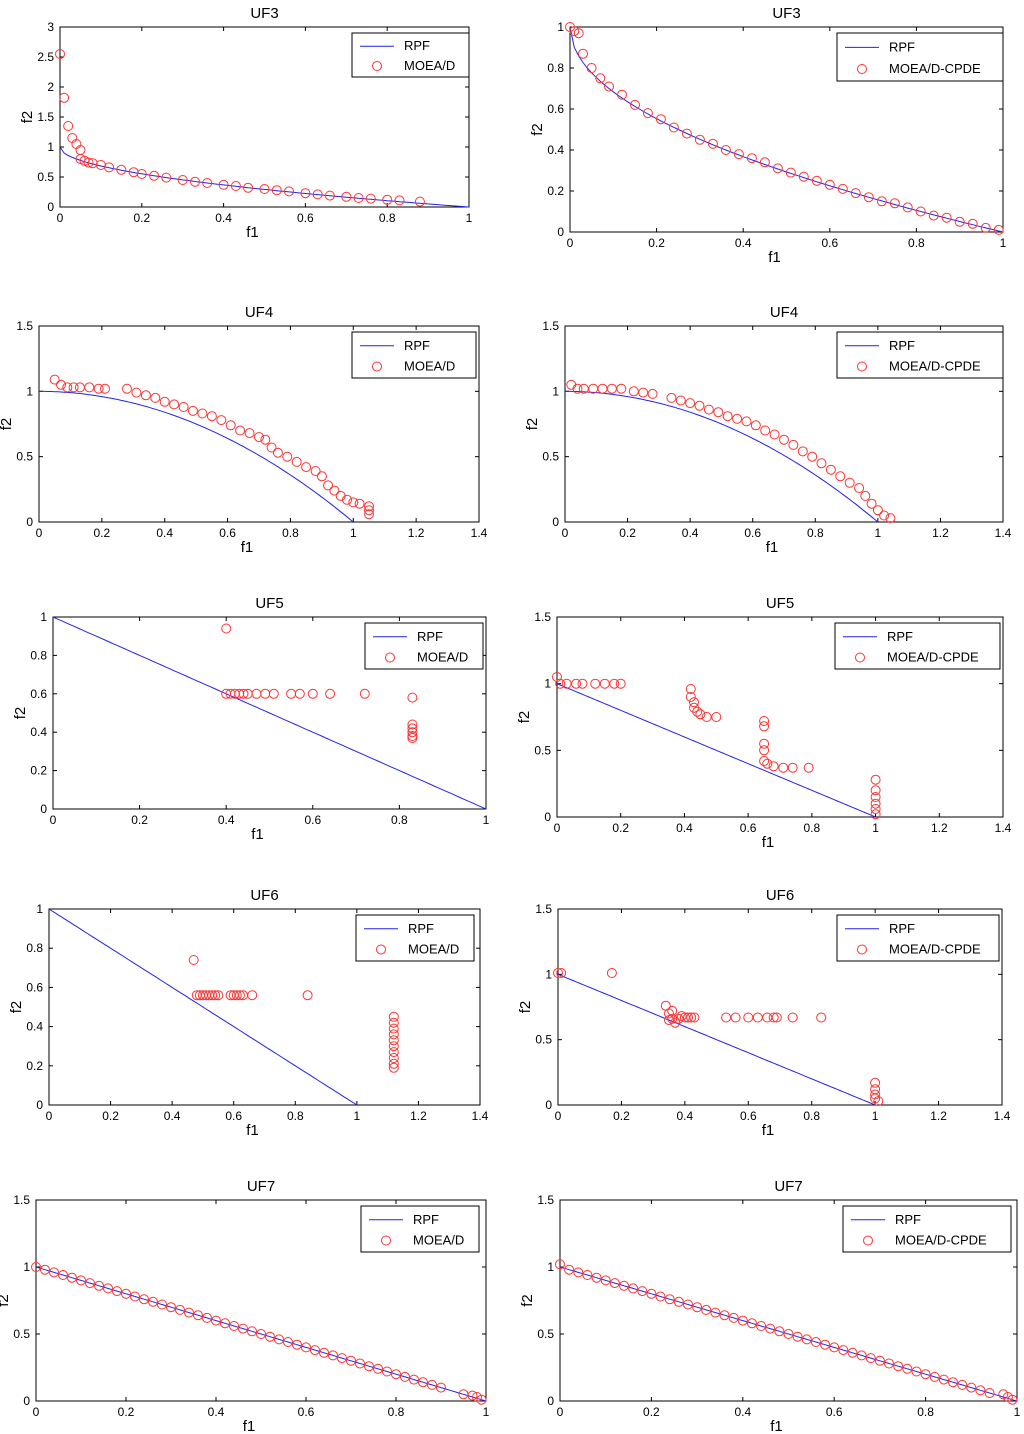 The height and width of the screenshot is (1434, 1024). I want to click on y-axis-label: f2, so click(20, 713).